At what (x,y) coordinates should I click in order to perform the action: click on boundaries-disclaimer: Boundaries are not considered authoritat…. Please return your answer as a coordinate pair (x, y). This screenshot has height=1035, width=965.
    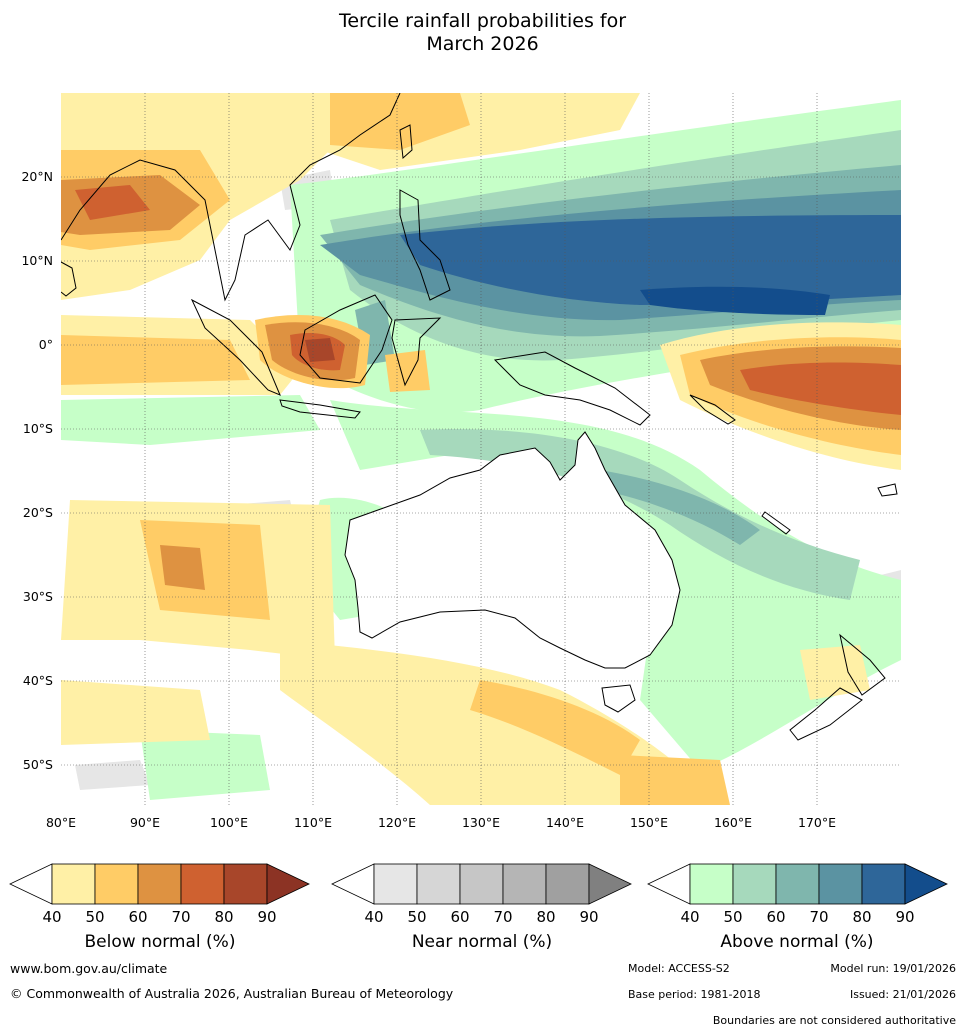
    Looking at the image, I should click on (834, 1020).